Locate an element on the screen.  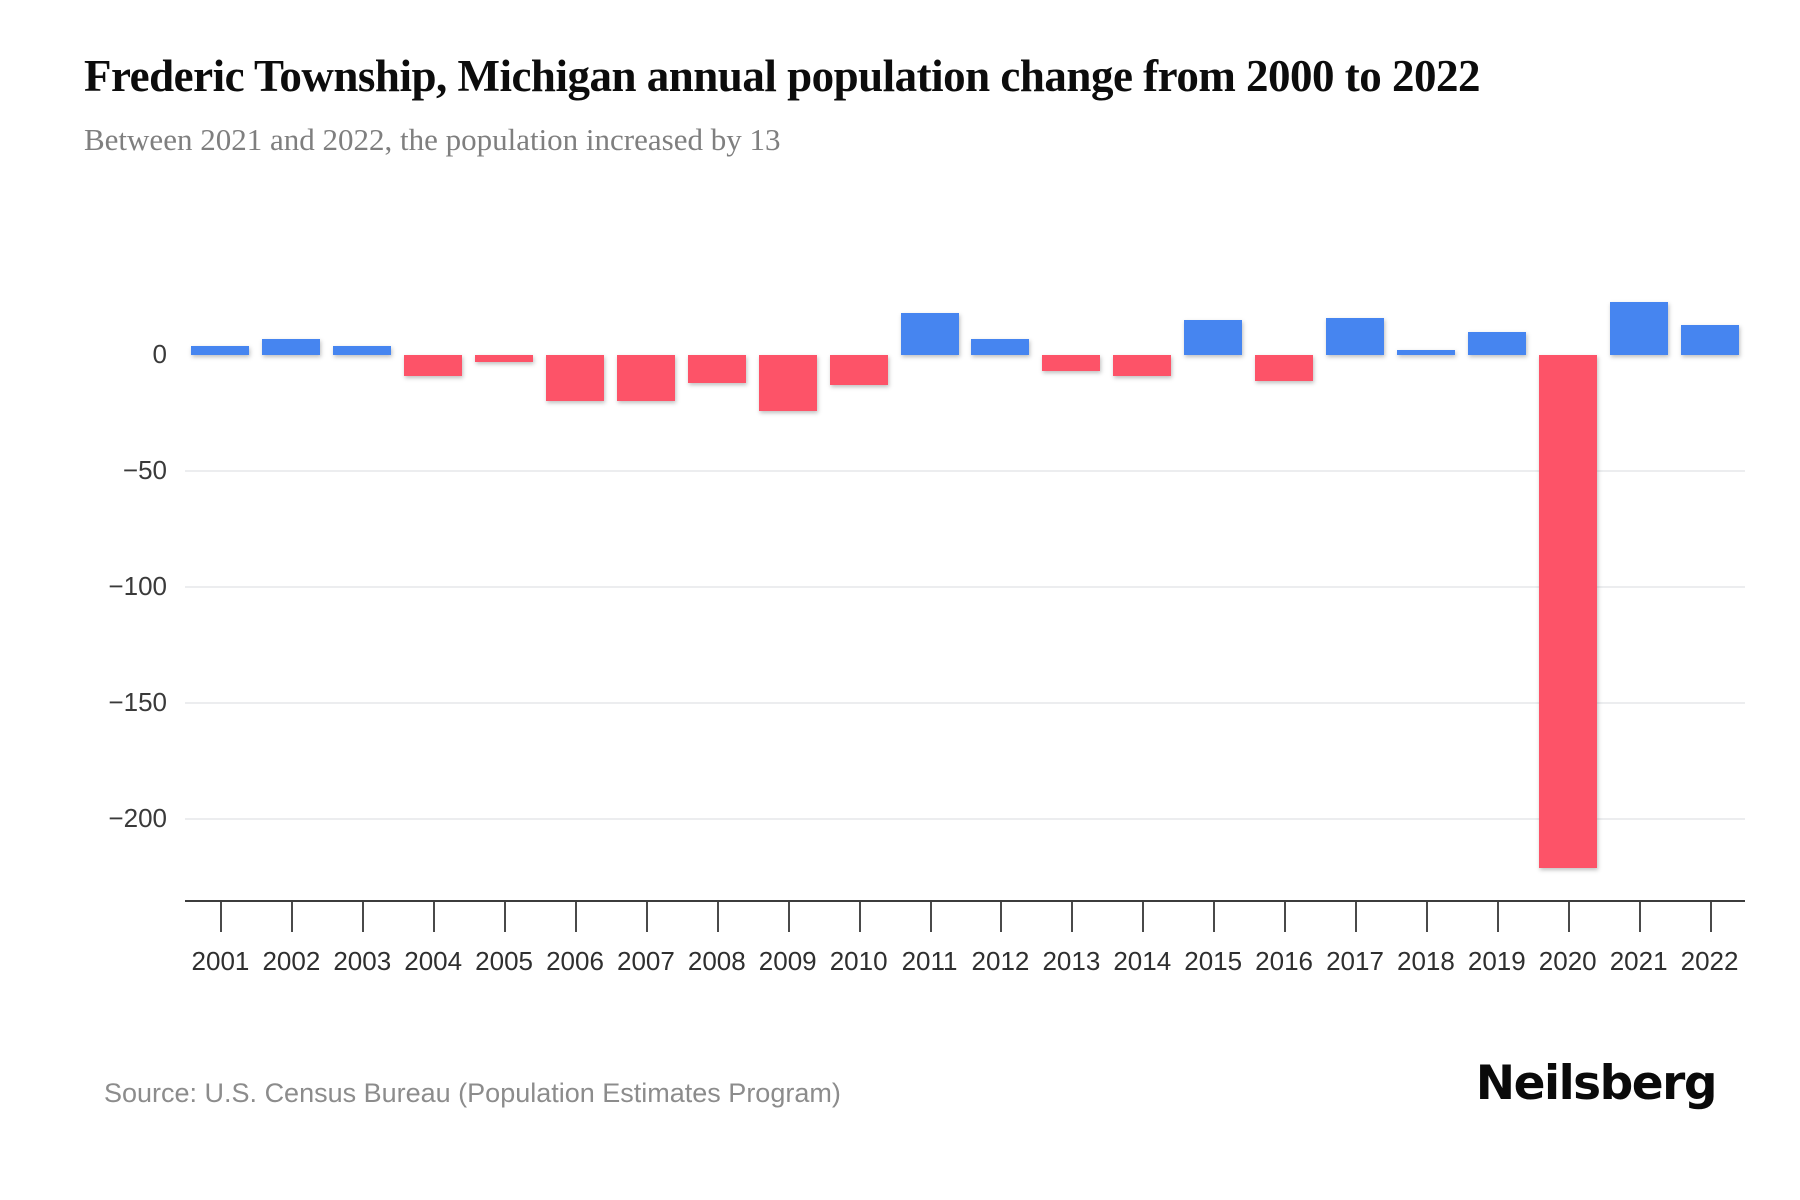
x-axis-label-2008: 2008 is located at coordinates (716, 961).